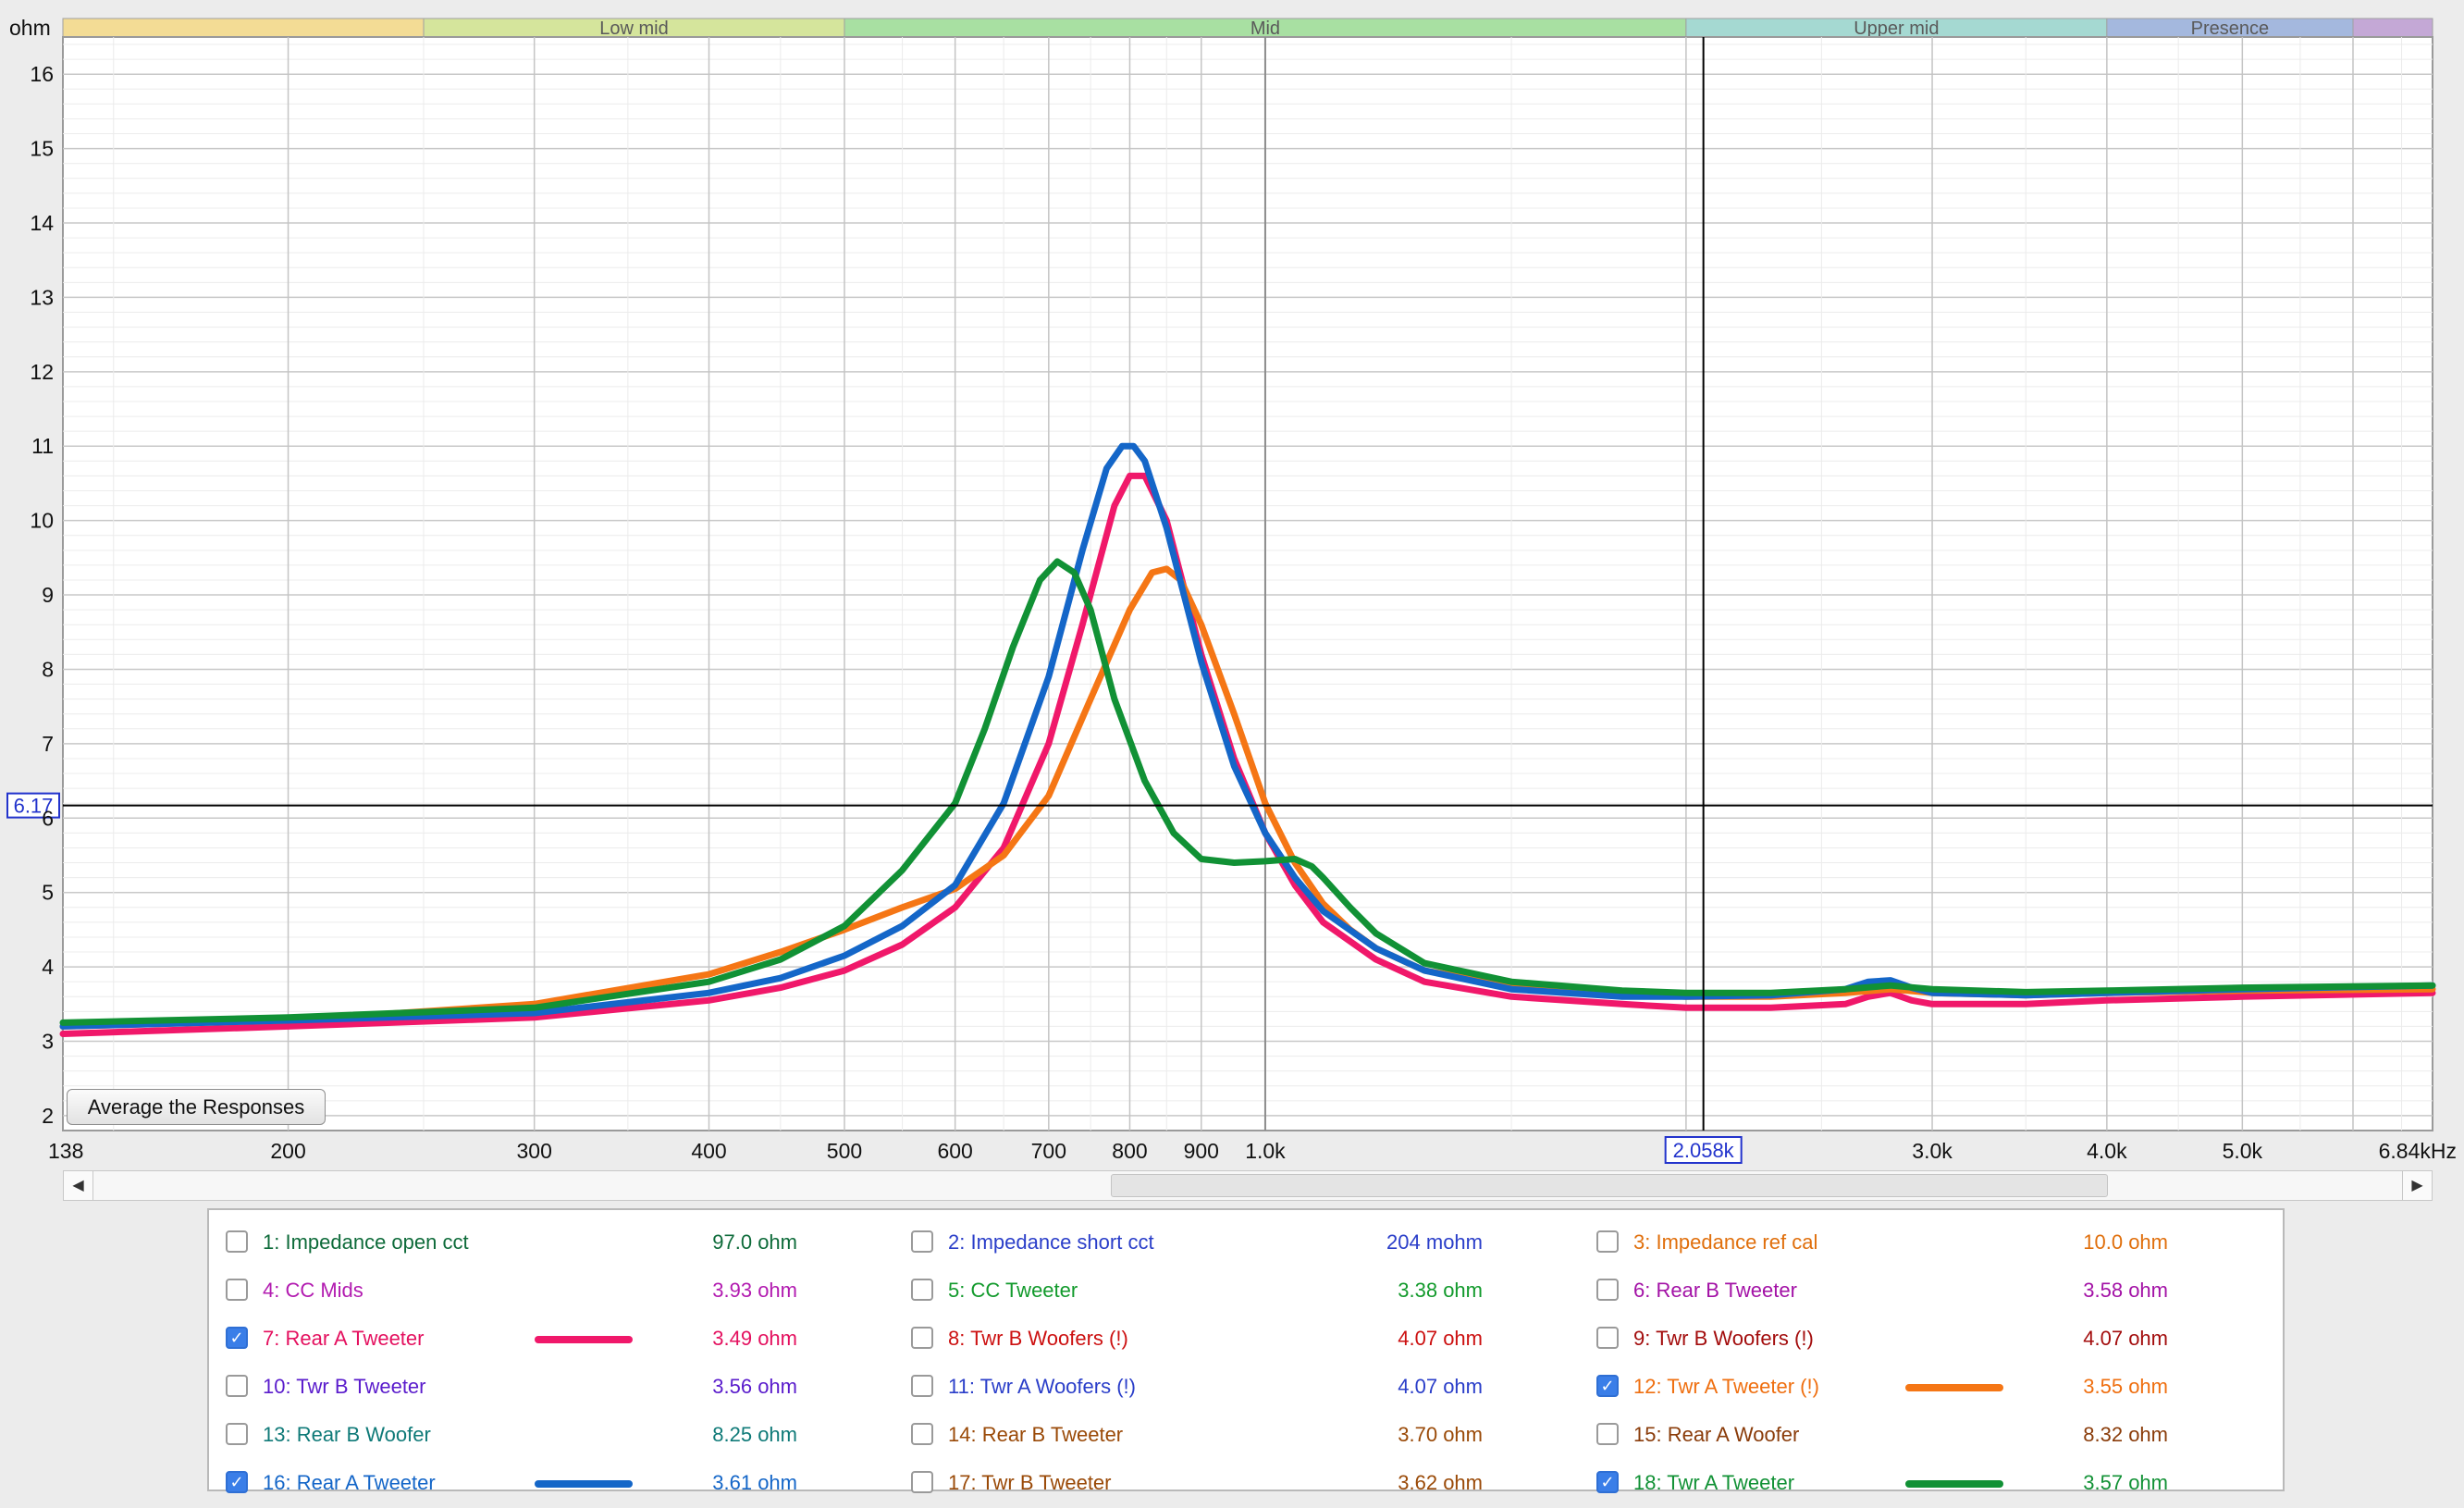 The width and height of the screenshot is (2464, 1508). Describe the element at coordinates (1715, 1290) in the screenshot. I see `legend-item-name: 6: Rear B Tweeter` at that location.